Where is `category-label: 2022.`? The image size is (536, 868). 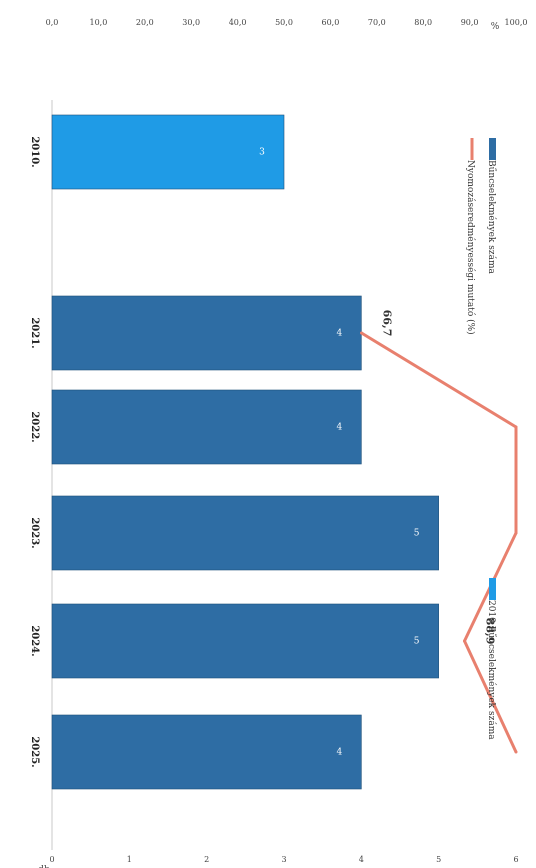 category-label: 2022. is located at coordinates (34, 426).